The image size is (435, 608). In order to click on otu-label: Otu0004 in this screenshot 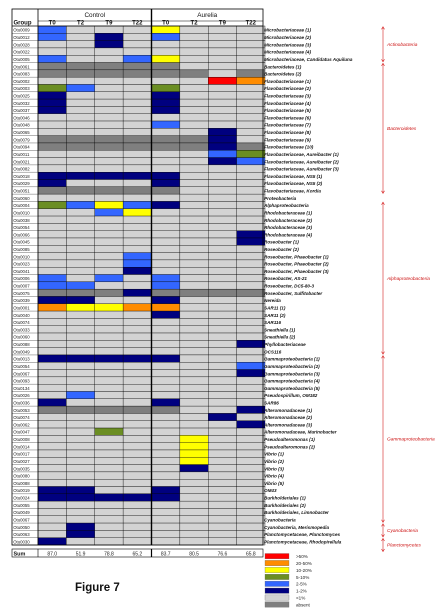, I will do `click(21, 205)`.